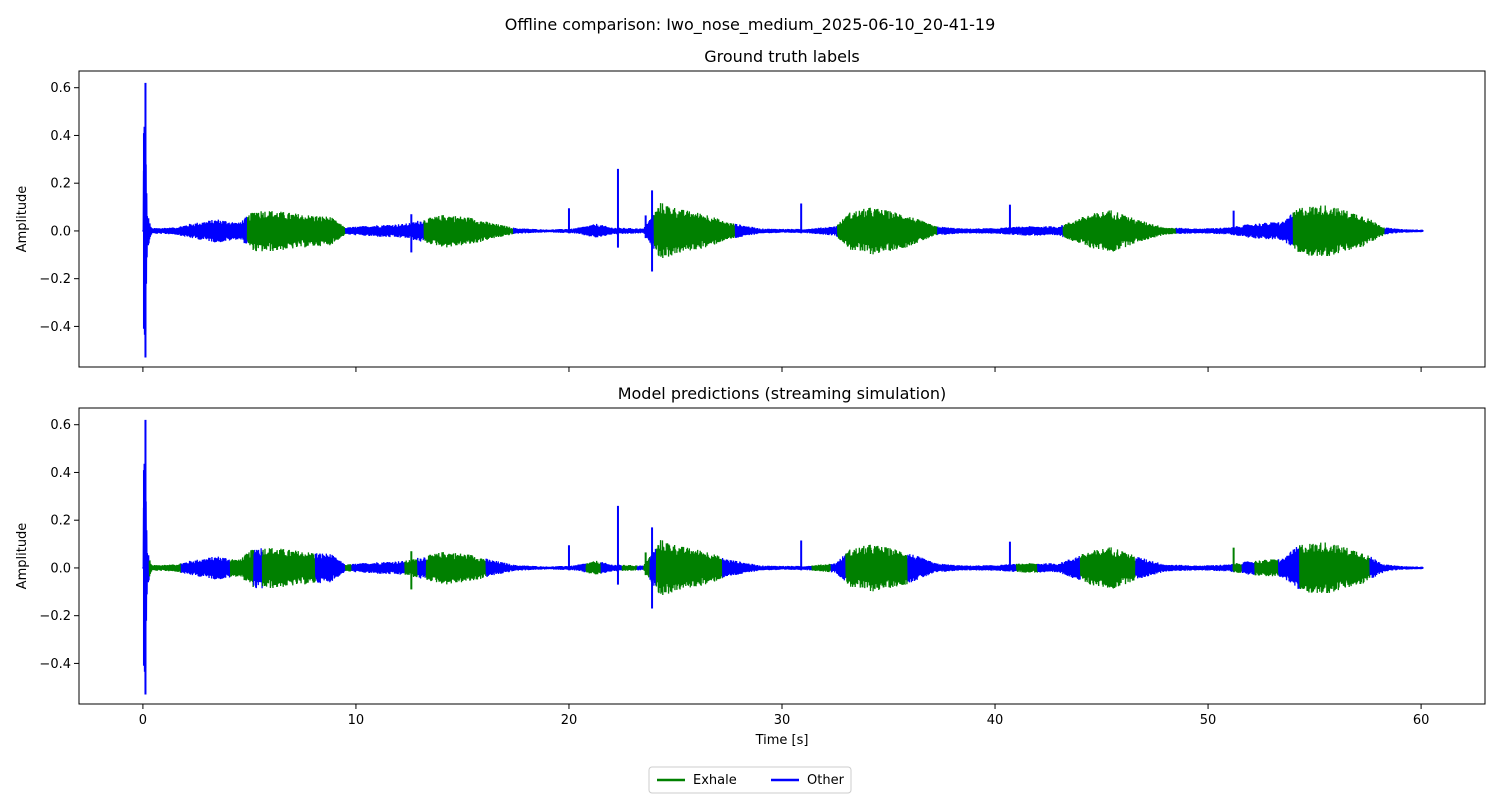 Image resolution: width=1500 pixels, height=800 pixels. I want to click on x-axis-label: Time [s], so click(782, 740).